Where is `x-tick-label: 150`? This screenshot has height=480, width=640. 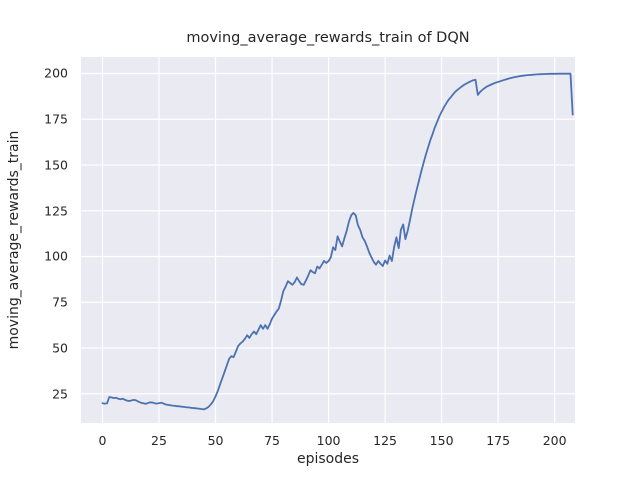
x-tick-label: 150 is located at coordinates (441, 440).